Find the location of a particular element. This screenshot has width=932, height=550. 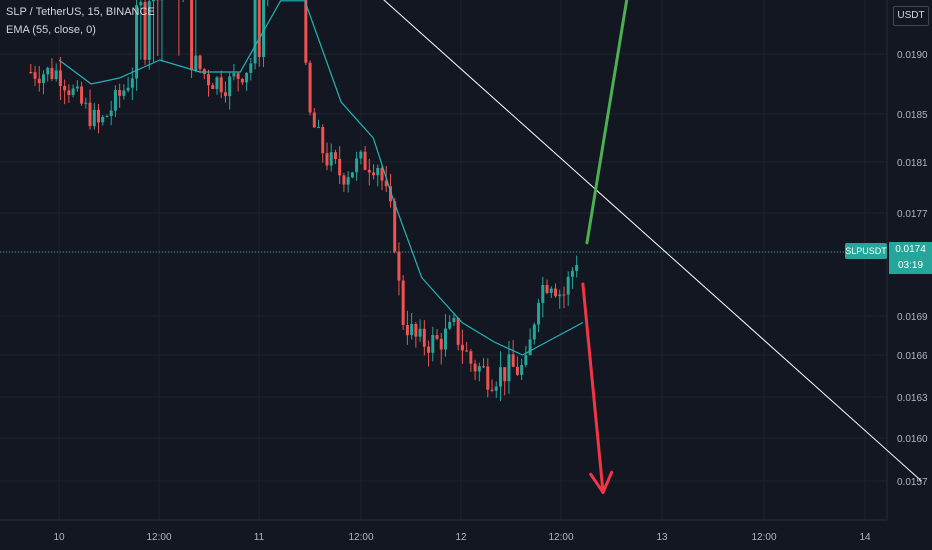

x-tick-label: 11 is located at coordinates (259, 537).